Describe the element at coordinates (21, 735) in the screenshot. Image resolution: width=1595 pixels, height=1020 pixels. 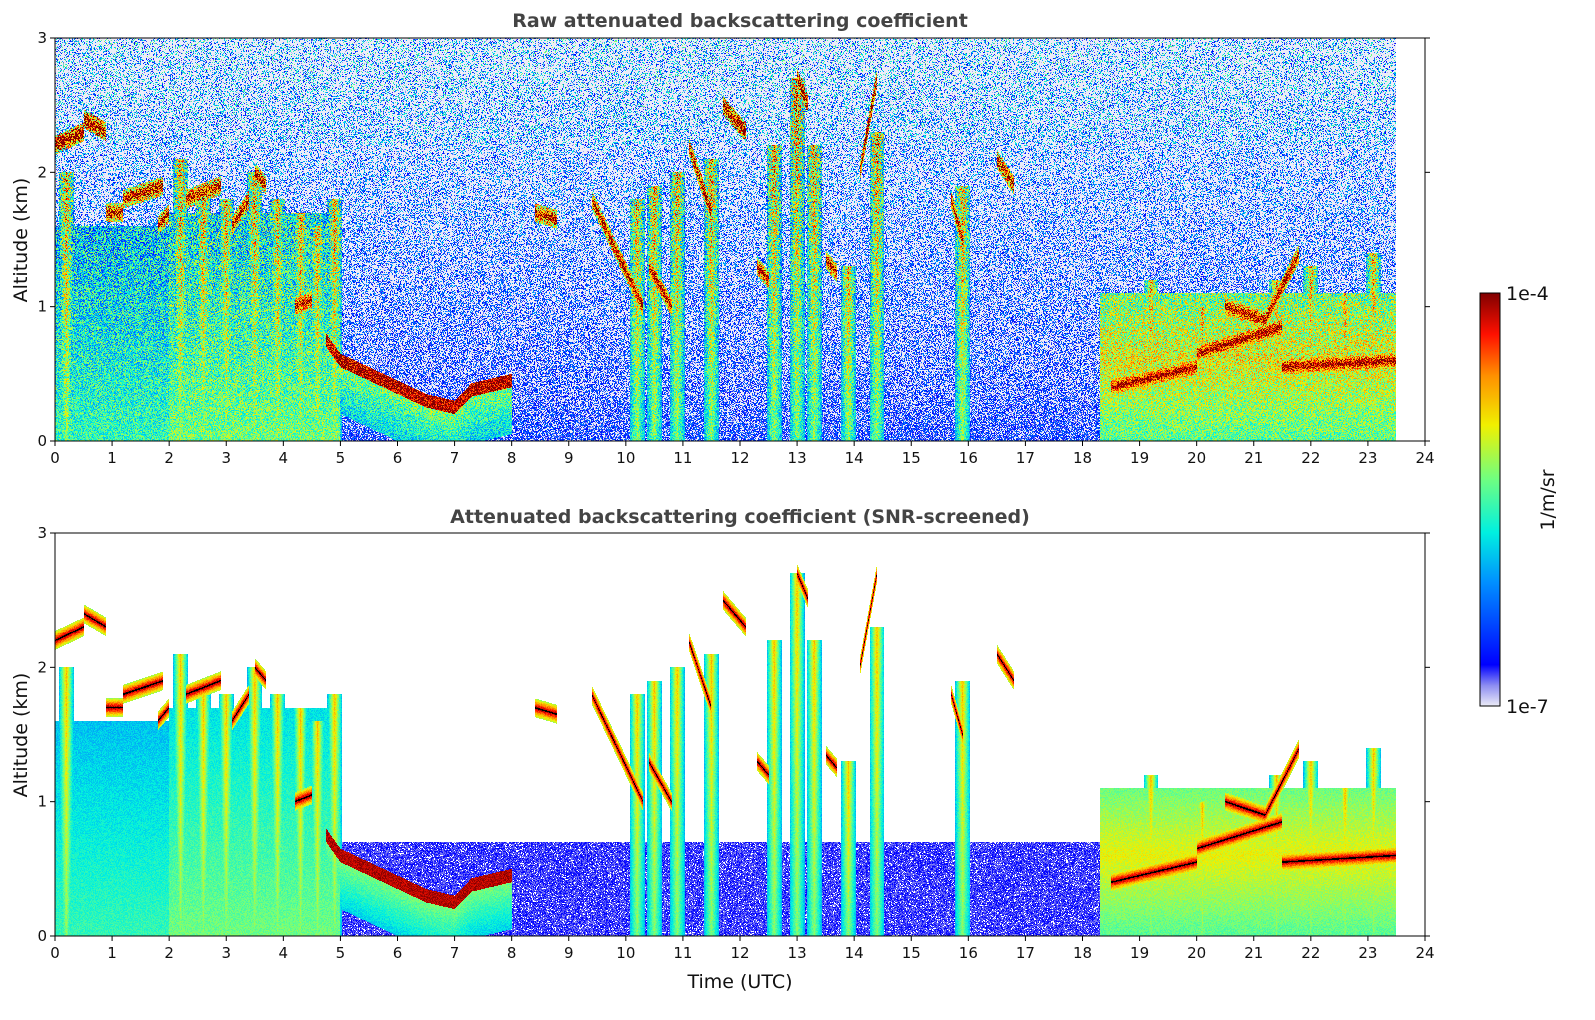
I see `y-axis-label-screened: Altitude (km)` at that location.